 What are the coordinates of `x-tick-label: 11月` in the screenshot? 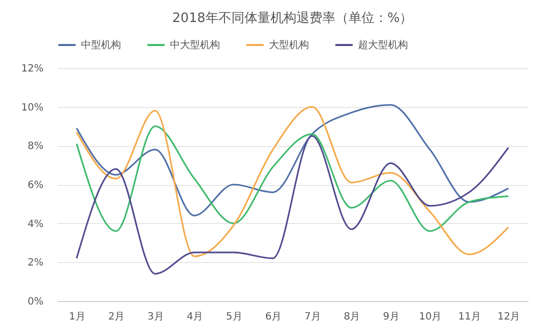 It's located at (469, 317).